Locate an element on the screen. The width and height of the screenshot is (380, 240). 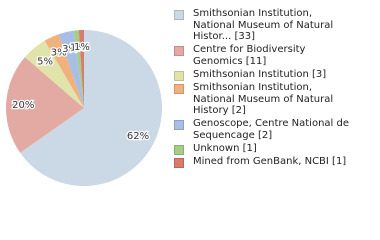
legend-label: Smithsonian Institution [3] is located at coordinates (260, 74).